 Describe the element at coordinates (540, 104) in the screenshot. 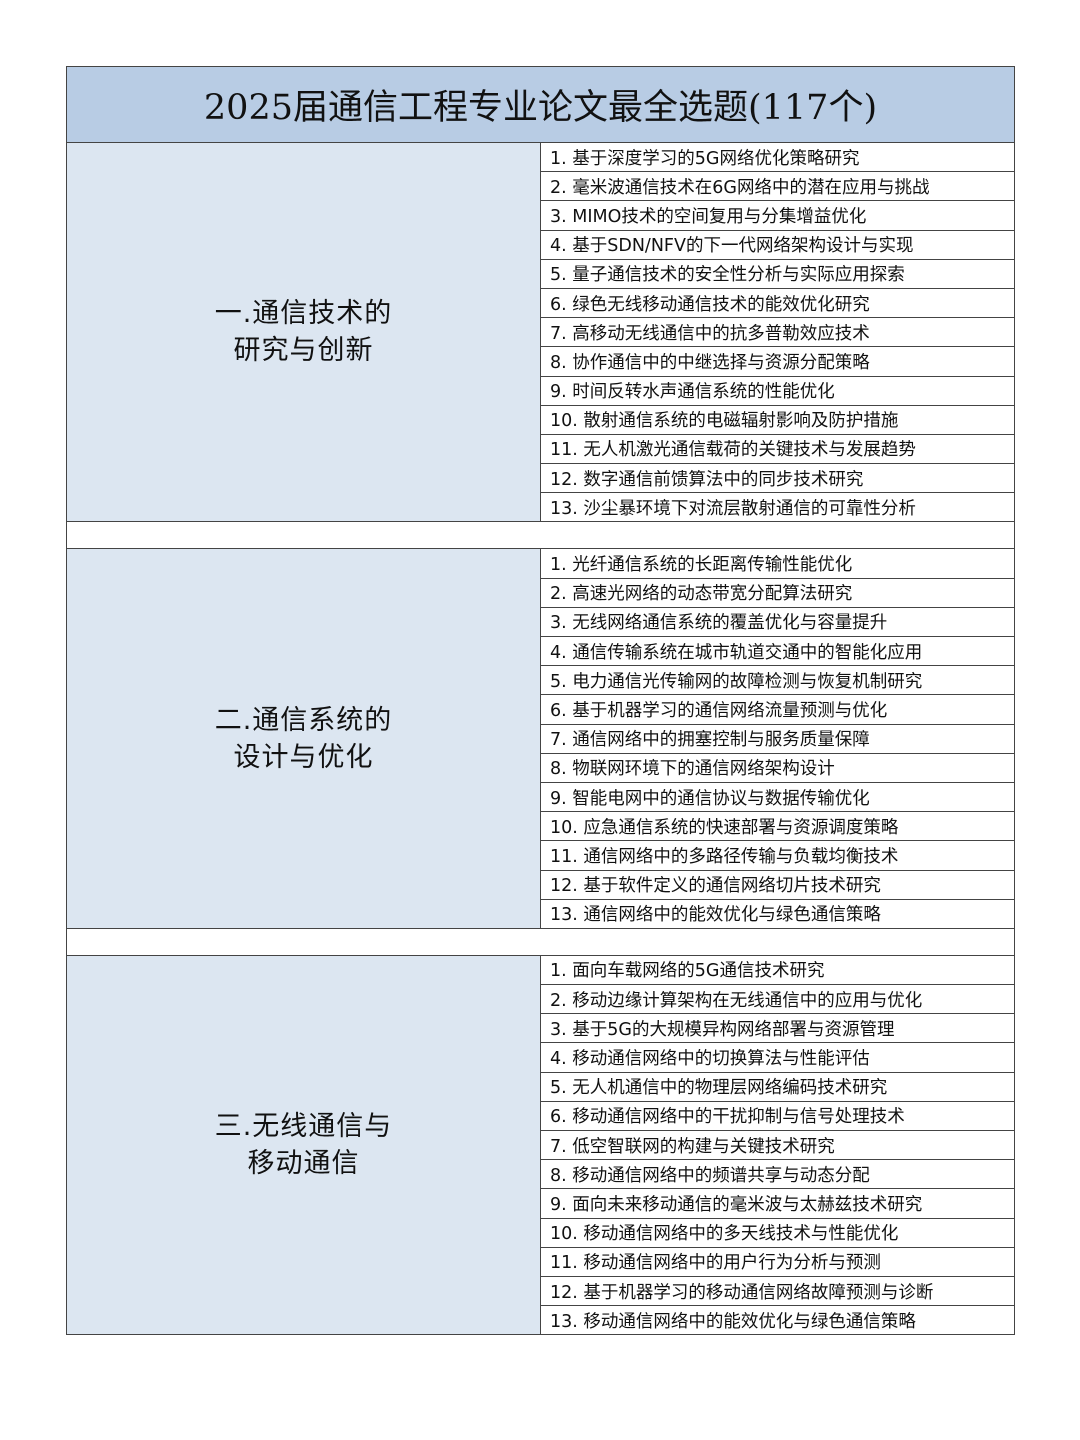

I see `page-title: 2025届通信工程专业论文最全选题(117个)` at that location.